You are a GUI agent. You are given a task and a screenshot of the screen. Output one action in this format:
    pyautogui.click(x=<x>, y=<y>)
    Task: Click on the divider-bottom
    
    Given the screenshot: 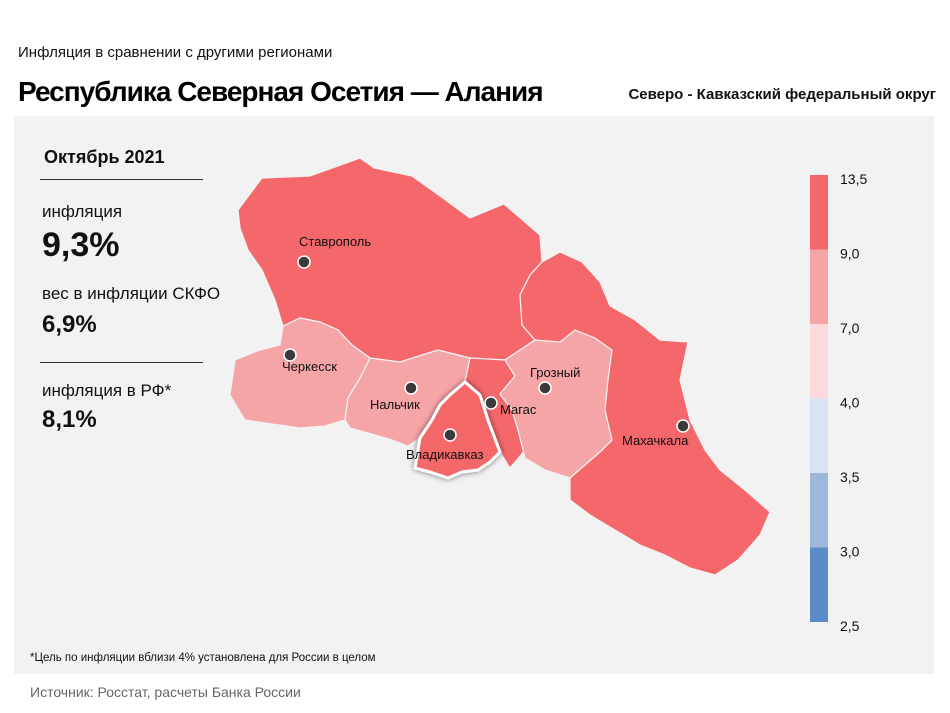 What is the action you would take?
    pyautogui.click(x=121, y=362)
    